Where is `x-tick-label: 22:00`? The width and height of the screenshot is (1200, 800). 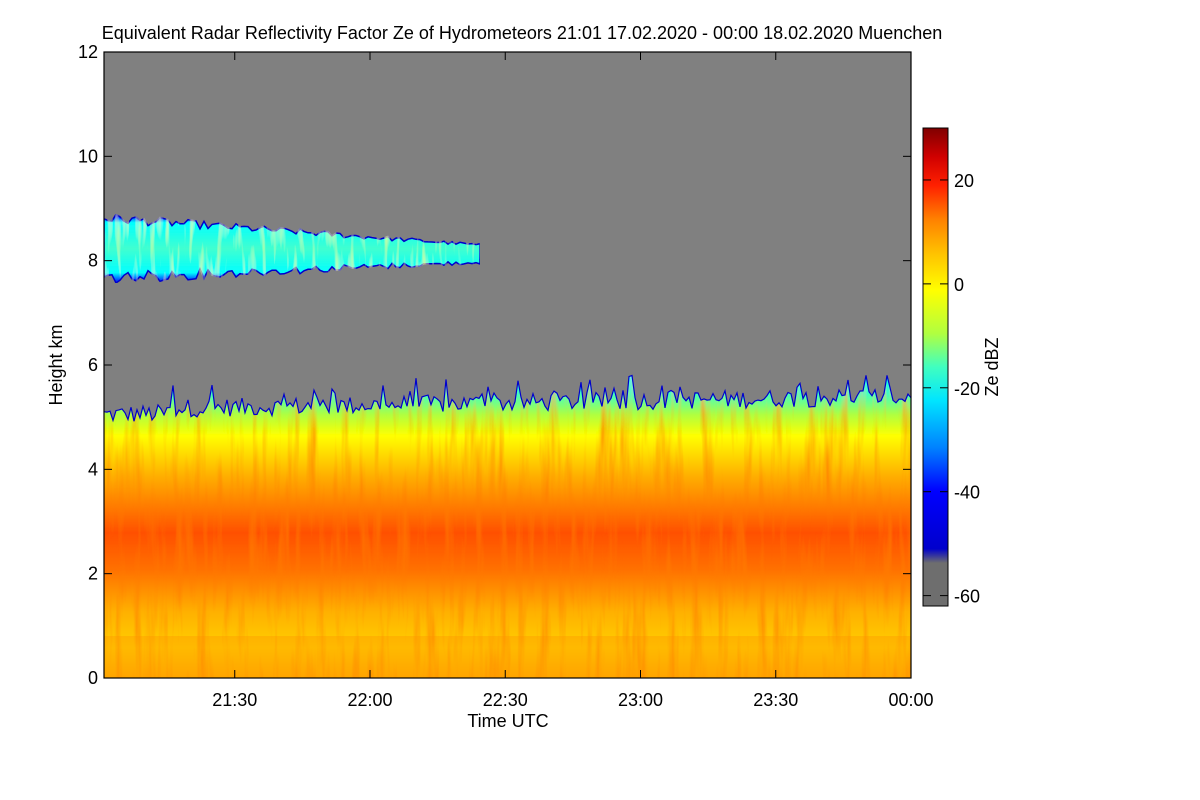 x-tick-label: 22:00 is located at coordinates (369, 700).